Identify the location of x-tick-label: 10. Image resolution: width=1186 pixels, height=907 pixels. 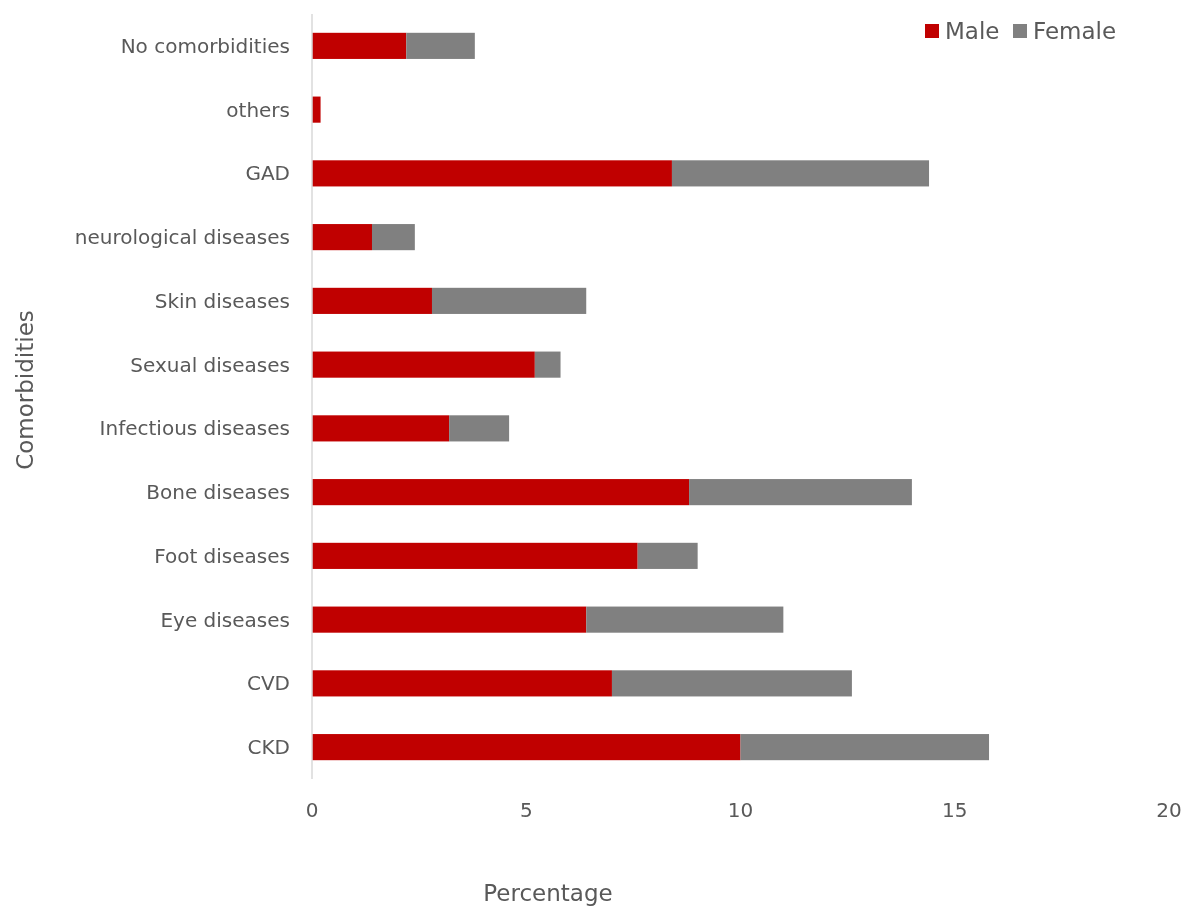
(740, 810).